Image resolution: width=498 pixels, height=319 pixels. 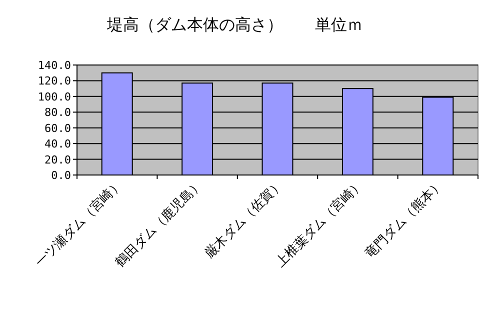 What do you see at coordinates (54, 65) in the screenshot?
I see `y-tick-label: 140.0` at bounding box center [54, 65].